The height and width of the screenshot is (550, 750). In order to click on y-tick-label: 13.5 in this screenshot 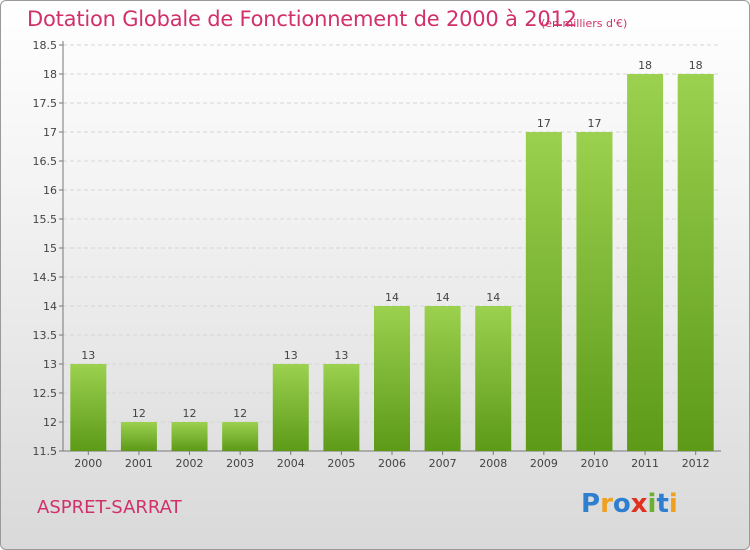, I will do `click(45, 335)`.